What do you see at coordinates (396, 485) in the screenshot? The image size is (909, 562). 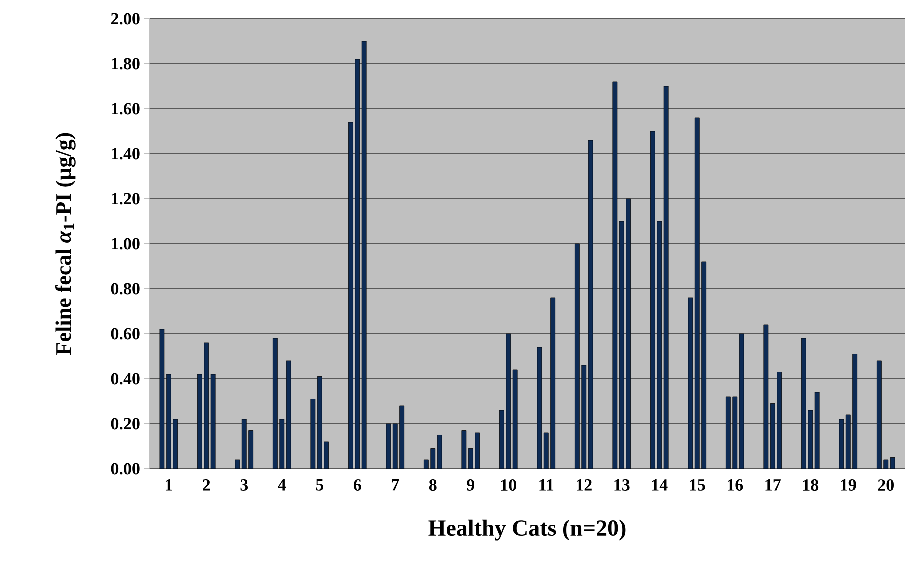 I see `x-tick-label: 7` at bounding box center [396, 485].